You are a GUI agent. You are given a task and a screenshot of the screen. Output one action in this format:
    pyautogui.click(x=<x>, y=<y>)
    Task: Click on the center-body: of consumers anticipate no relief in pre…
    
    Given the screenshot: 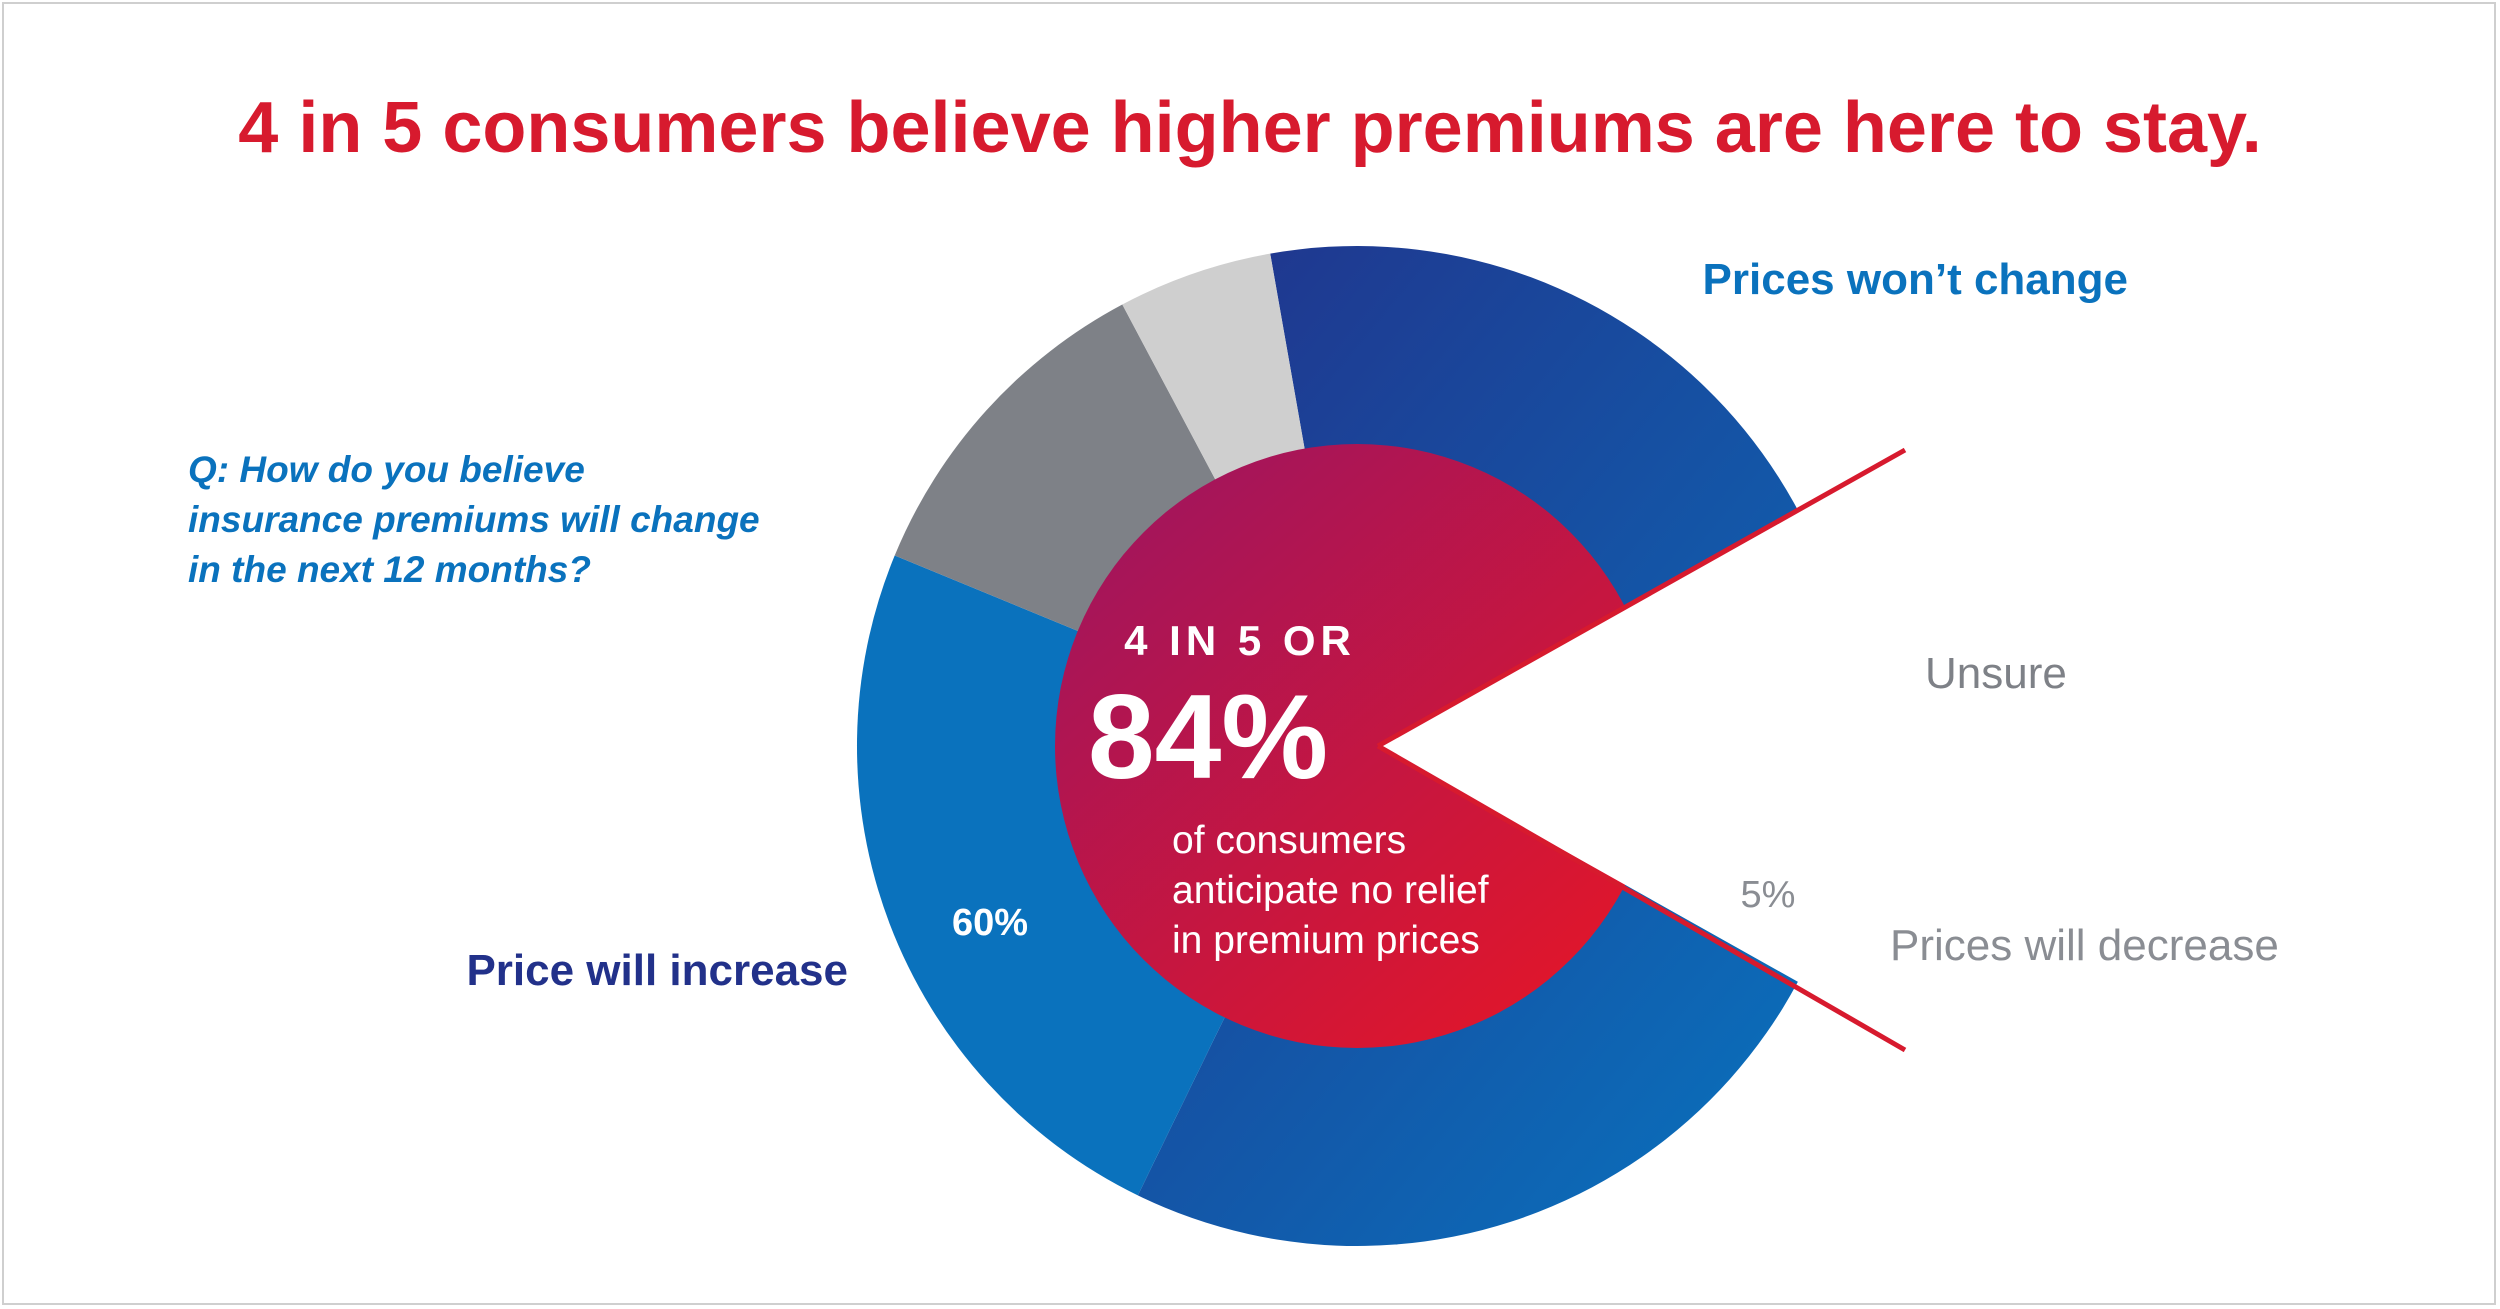 What is the action you would take?
    pyautogui.click(x=1335, y=890)
    